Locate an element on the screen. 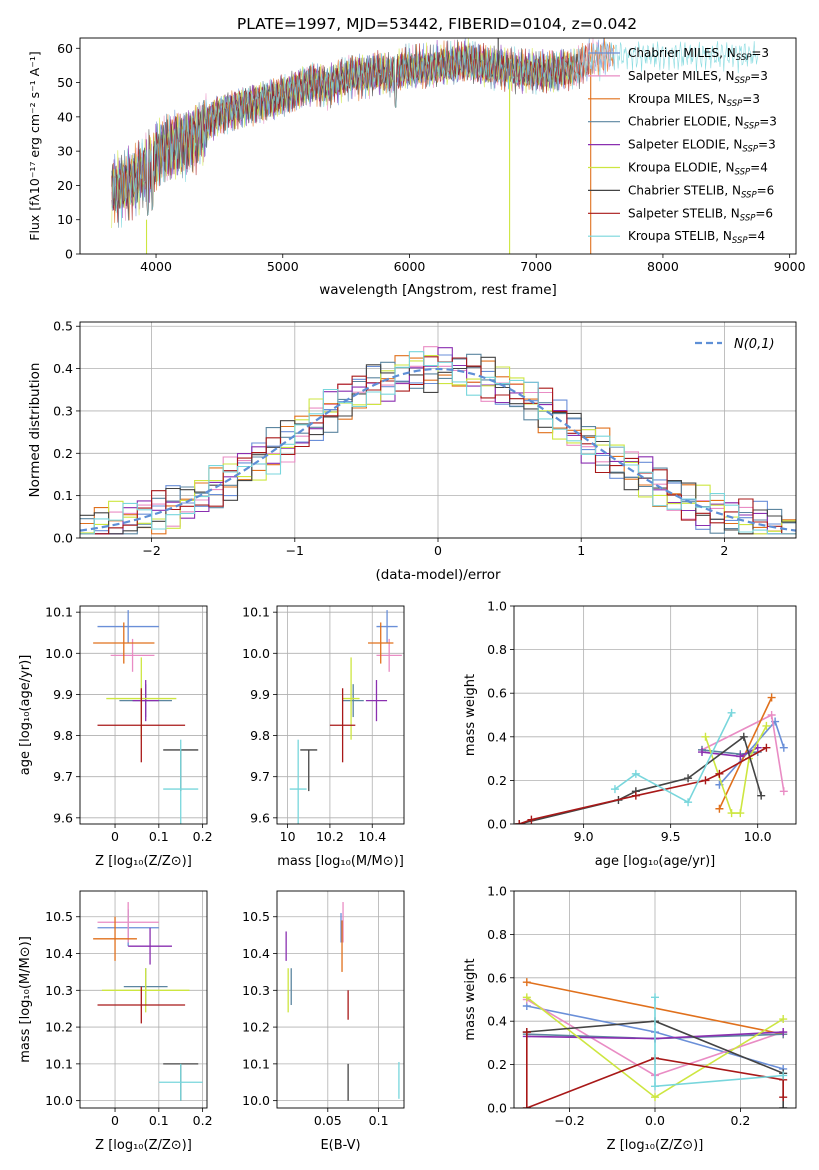 This screenshot has height=1170, width=819. x-tick-label: 5000 is located at coordinates (283, 266).